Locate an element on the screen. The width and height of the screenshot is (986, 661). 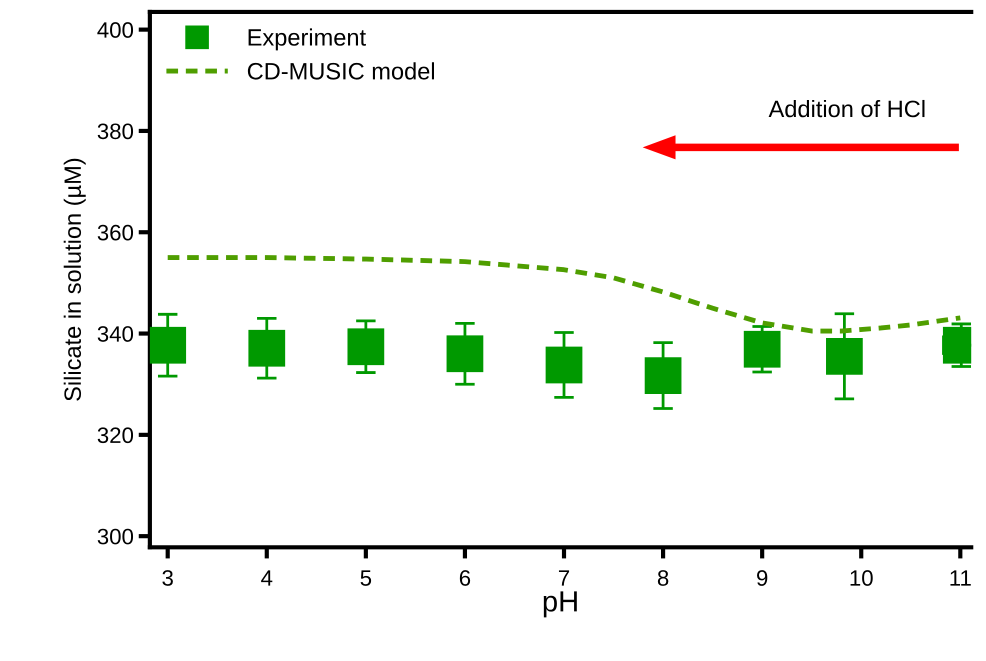
x-tick-label: 7 is located at coordinates (564, 578).